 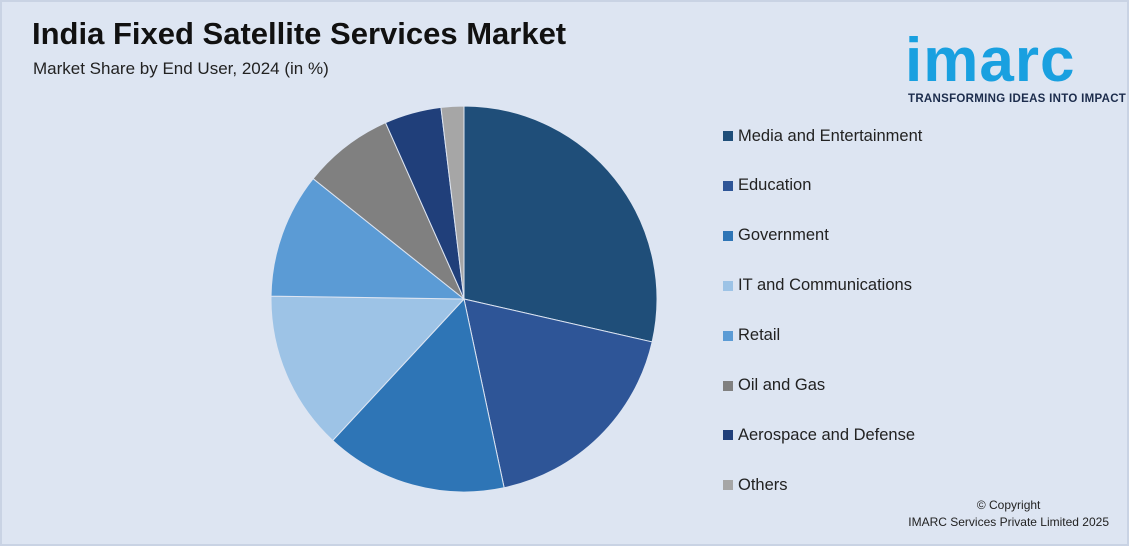 I want to click on legend-item-government: Government, so click(x=776, y=236).